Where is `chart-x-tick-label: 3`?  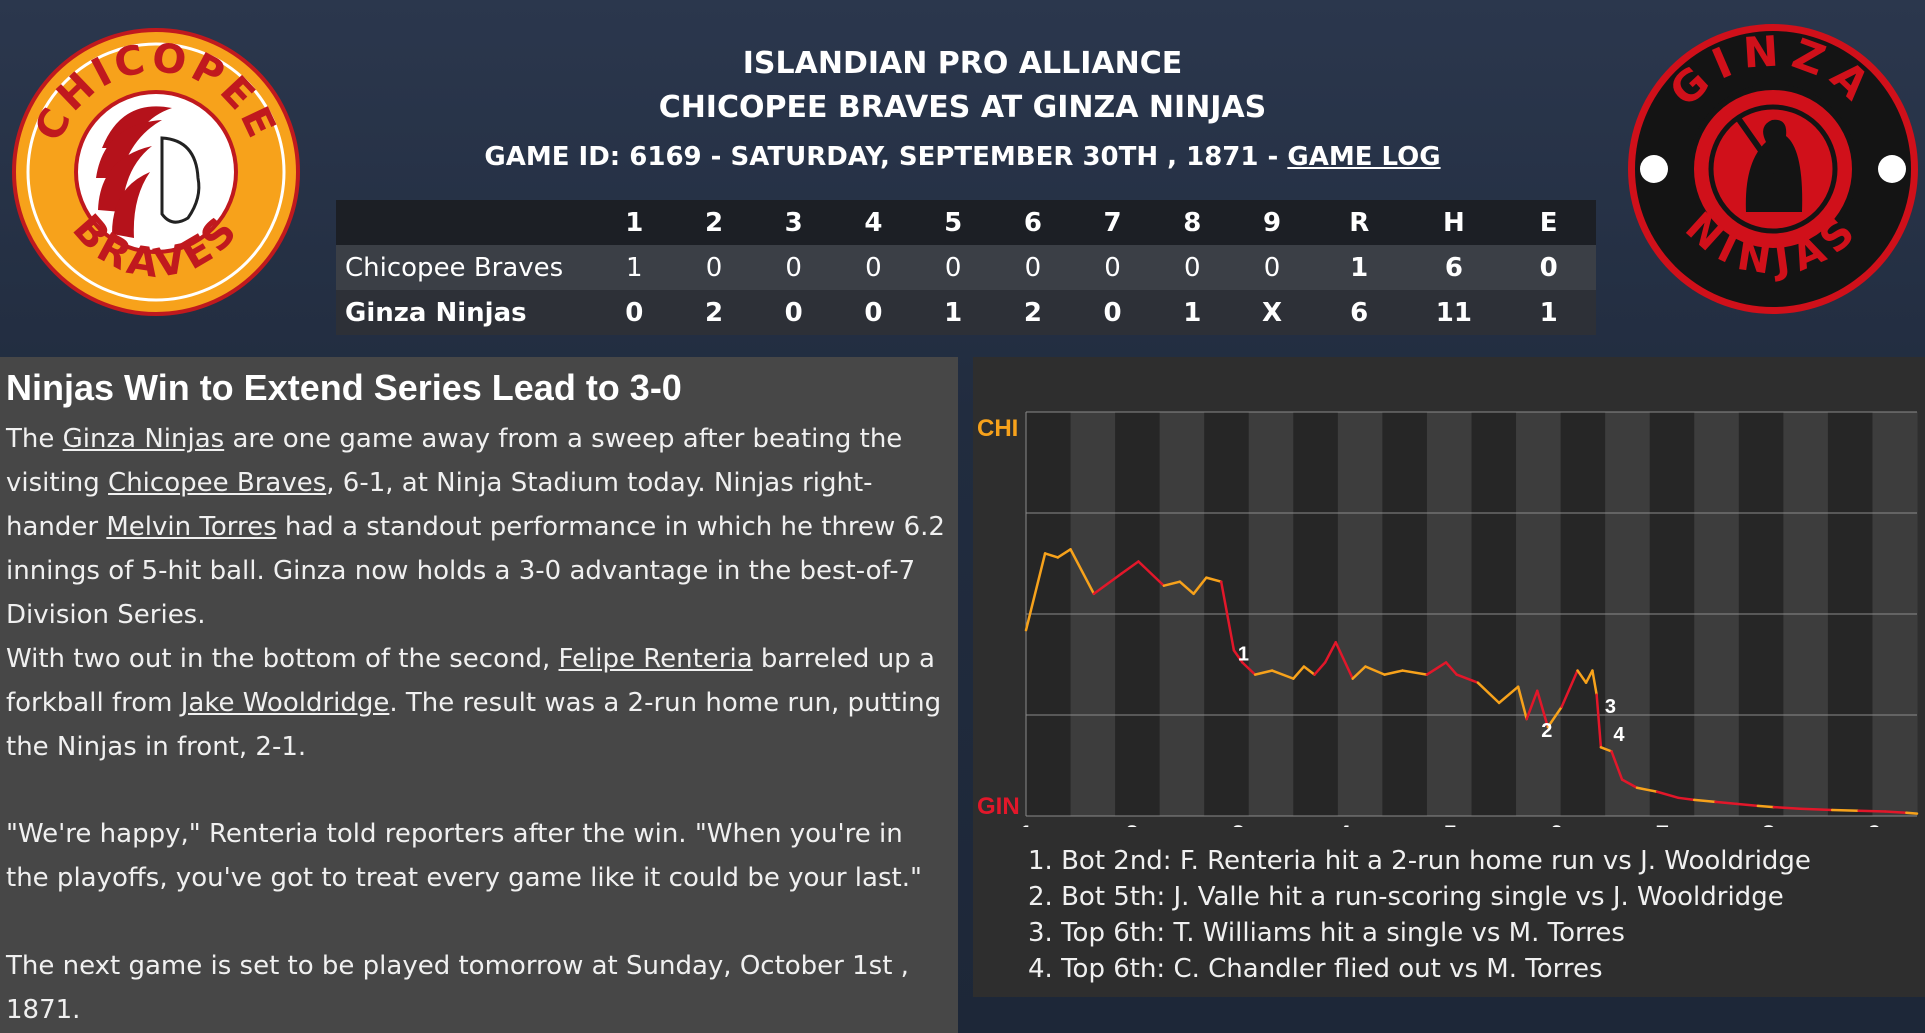 chart-x-tick-label: 3 is located at coordinates (1237, 824).